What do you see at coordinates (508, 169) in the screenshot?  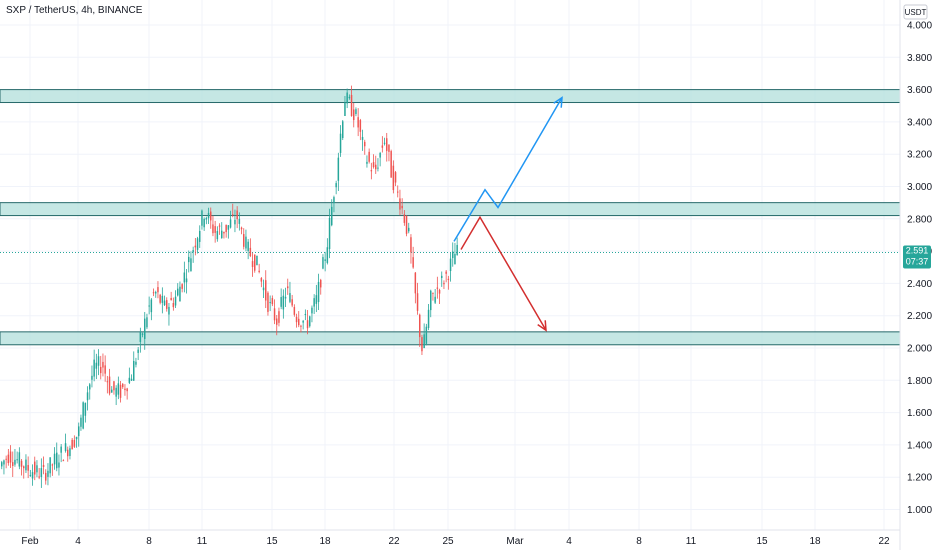 I see `bullish-arrow` at bounding box center [508, 169].